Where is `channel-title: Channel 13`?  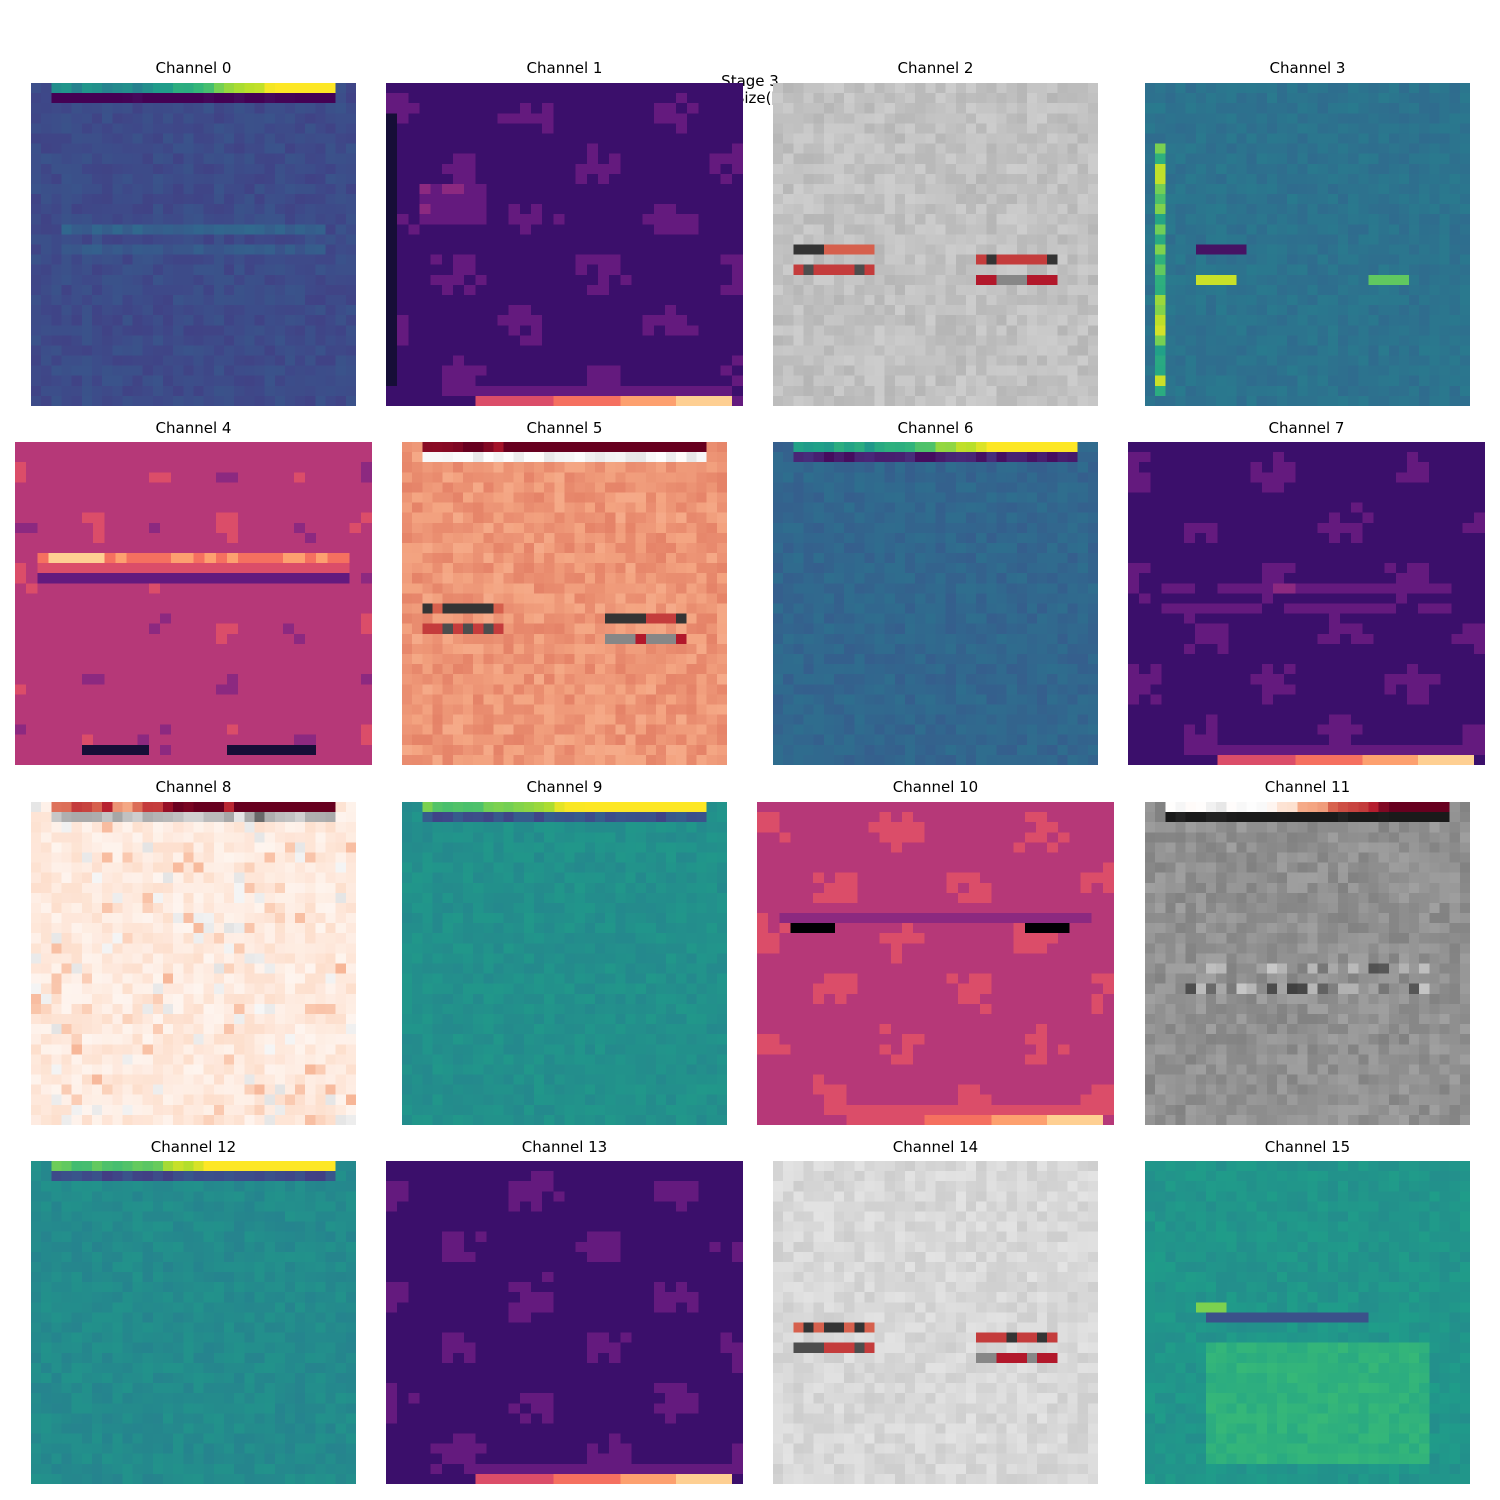 channel-title: Channel 13 is located at coordinates (564, 1147).